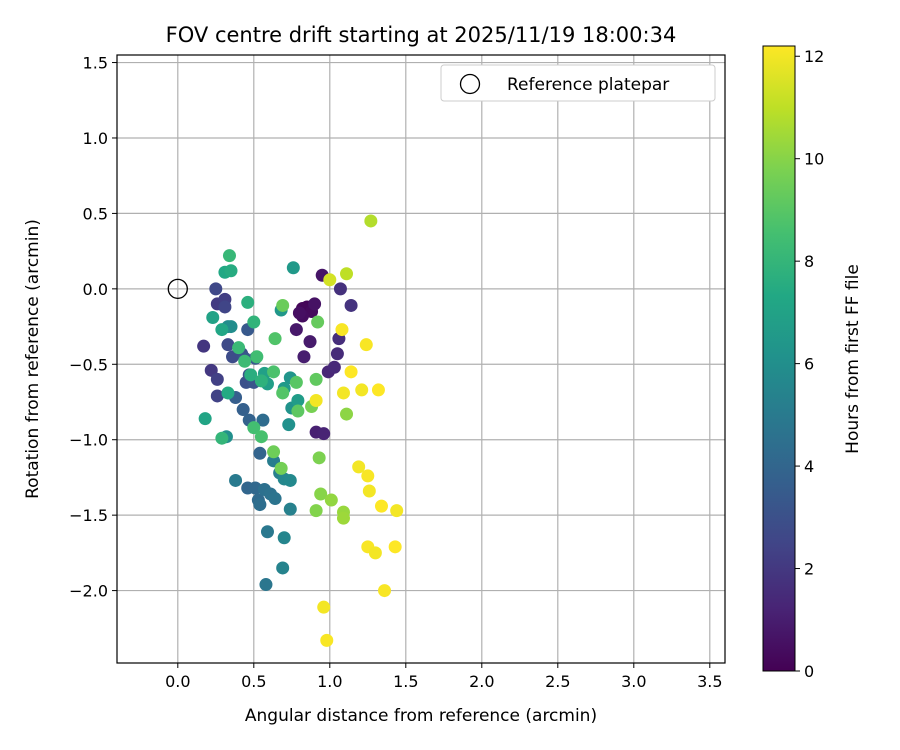 The height and width of the screenshot is (750, 900). I want to click on y-tick-label: −1.5, so click(88, 515).